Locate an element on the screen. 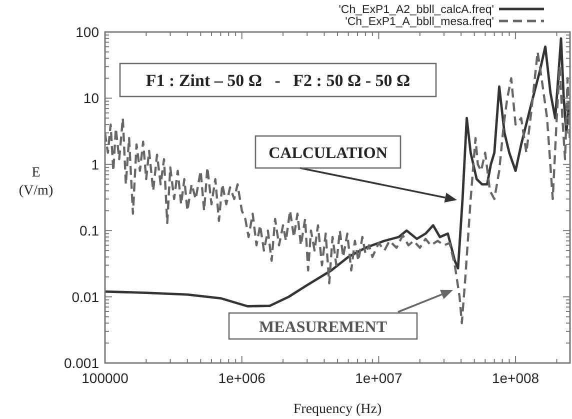  annotation: F1 : Zint – 50 Ω - F2 : 50 Ω - 50 Ω is located at coordinates (278, 80).